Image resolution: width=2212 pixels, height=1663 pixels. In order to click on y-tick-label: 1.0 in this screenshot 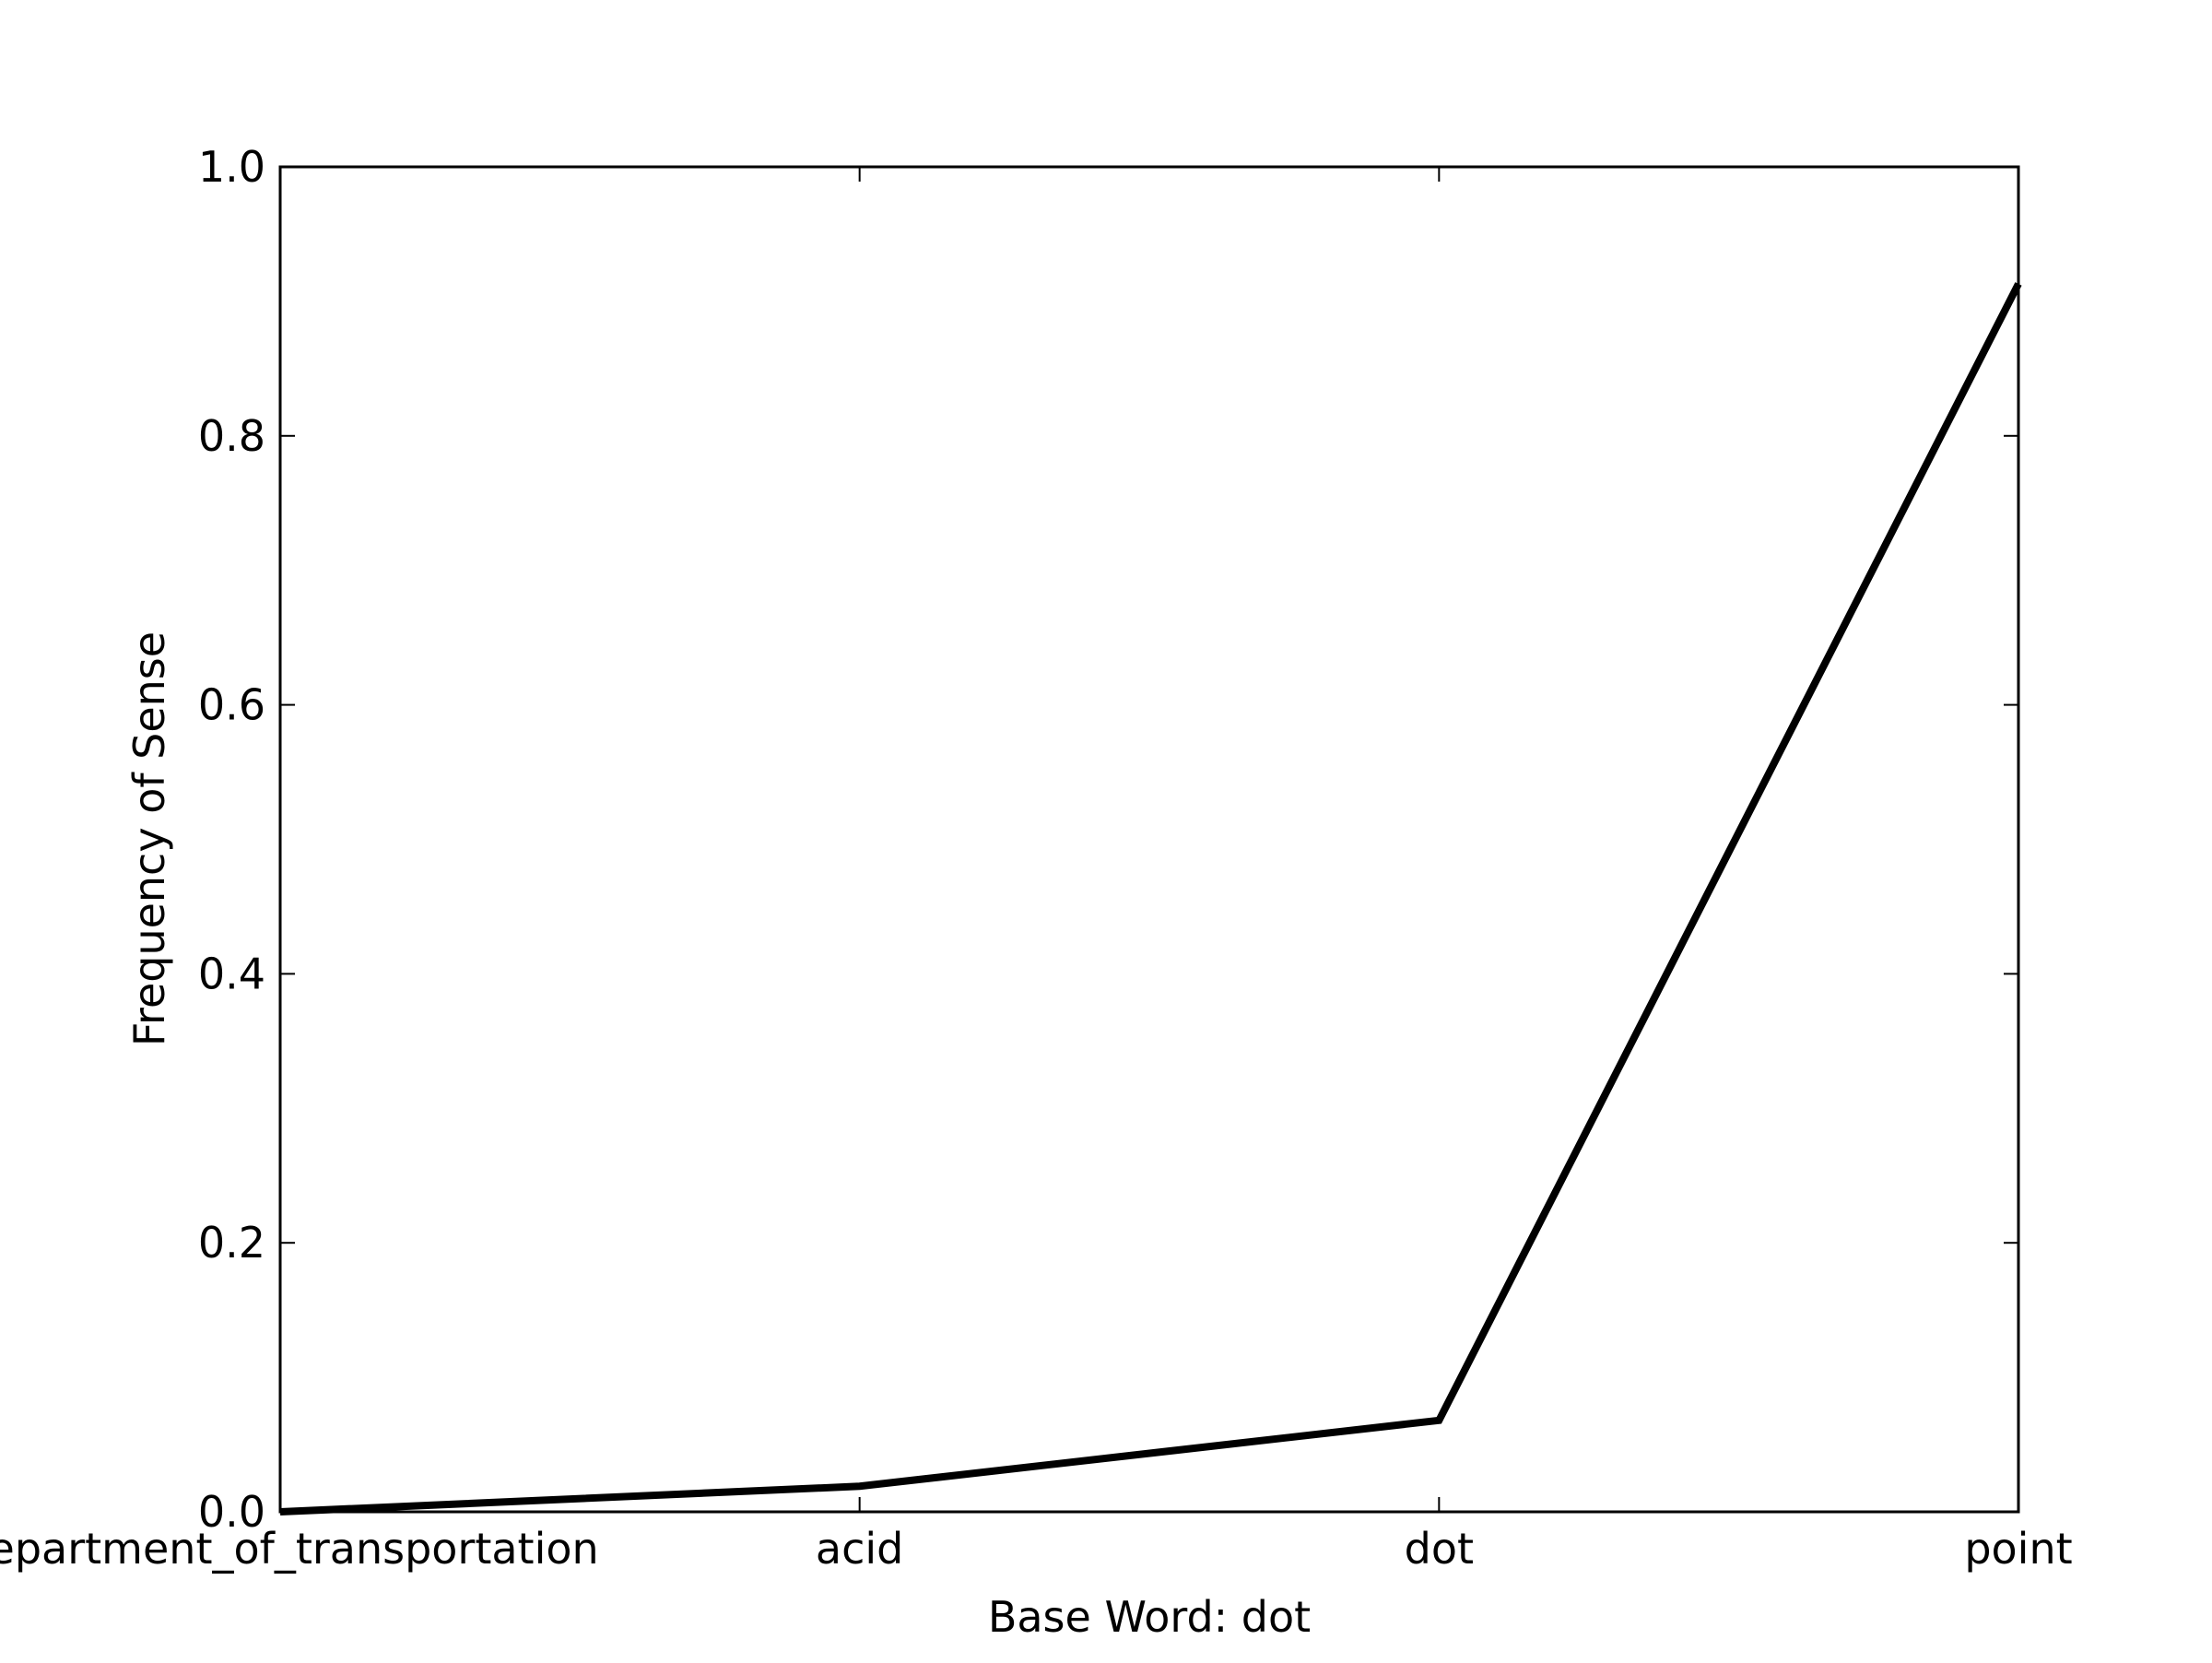, I will do `click(231, 167)`.